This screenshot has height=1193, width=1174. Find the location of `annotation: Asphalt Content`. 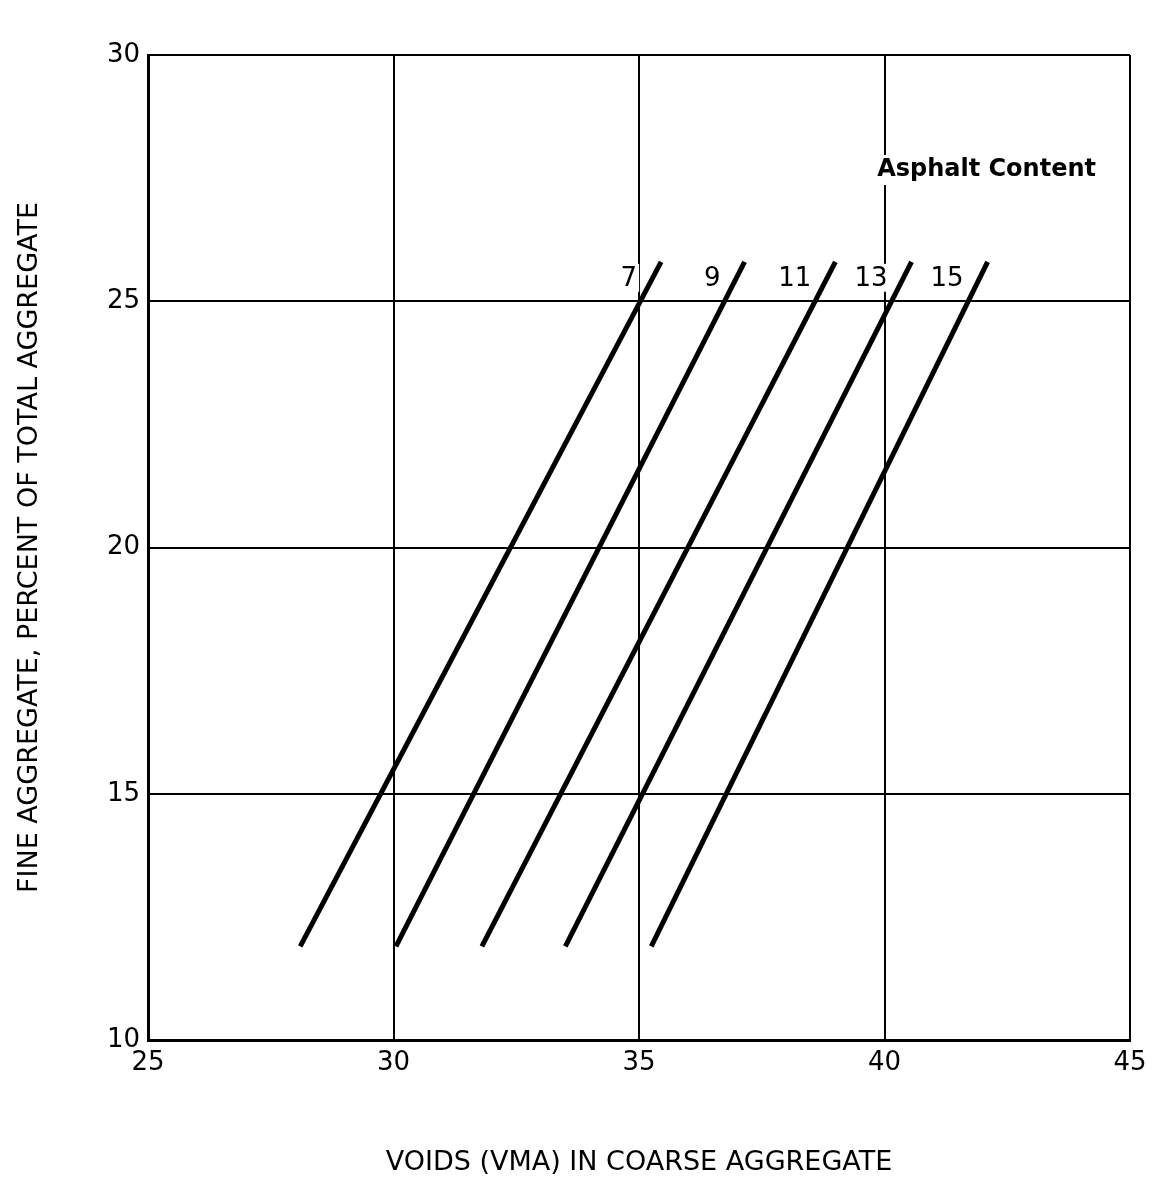

annotation: Asphalt Content is located at coordinates (986, 168).